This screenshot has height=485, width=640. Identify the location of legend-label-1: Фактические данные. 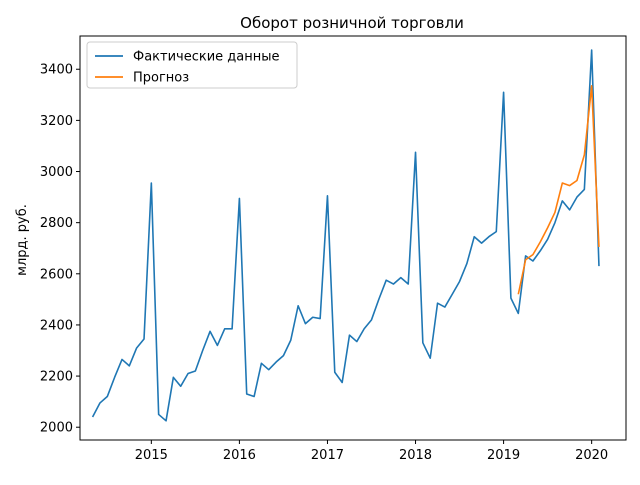
(206, 57).